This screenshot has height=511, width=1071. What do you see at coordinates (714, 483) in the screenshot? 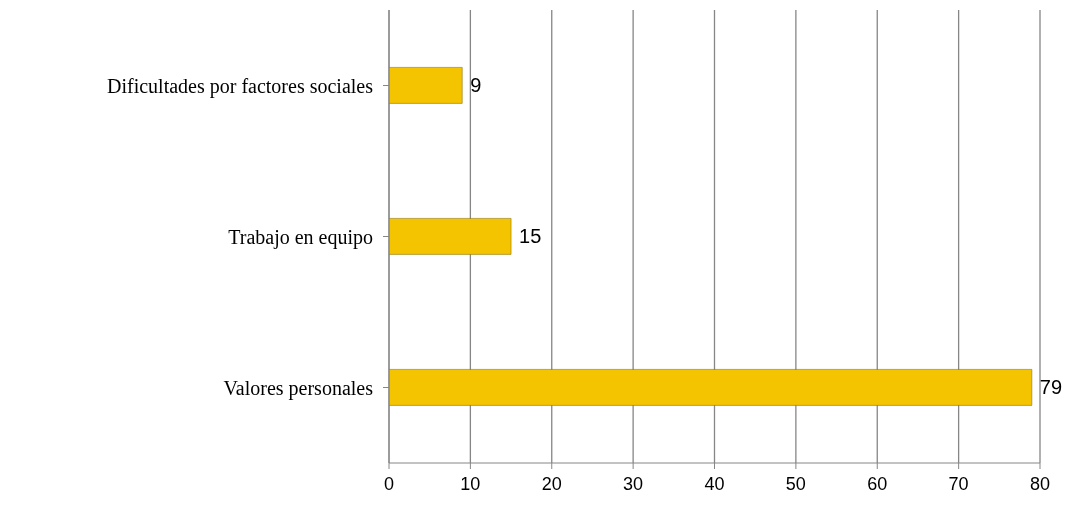
I see `x-tick-label: 40` at bounding box center [714, 483].